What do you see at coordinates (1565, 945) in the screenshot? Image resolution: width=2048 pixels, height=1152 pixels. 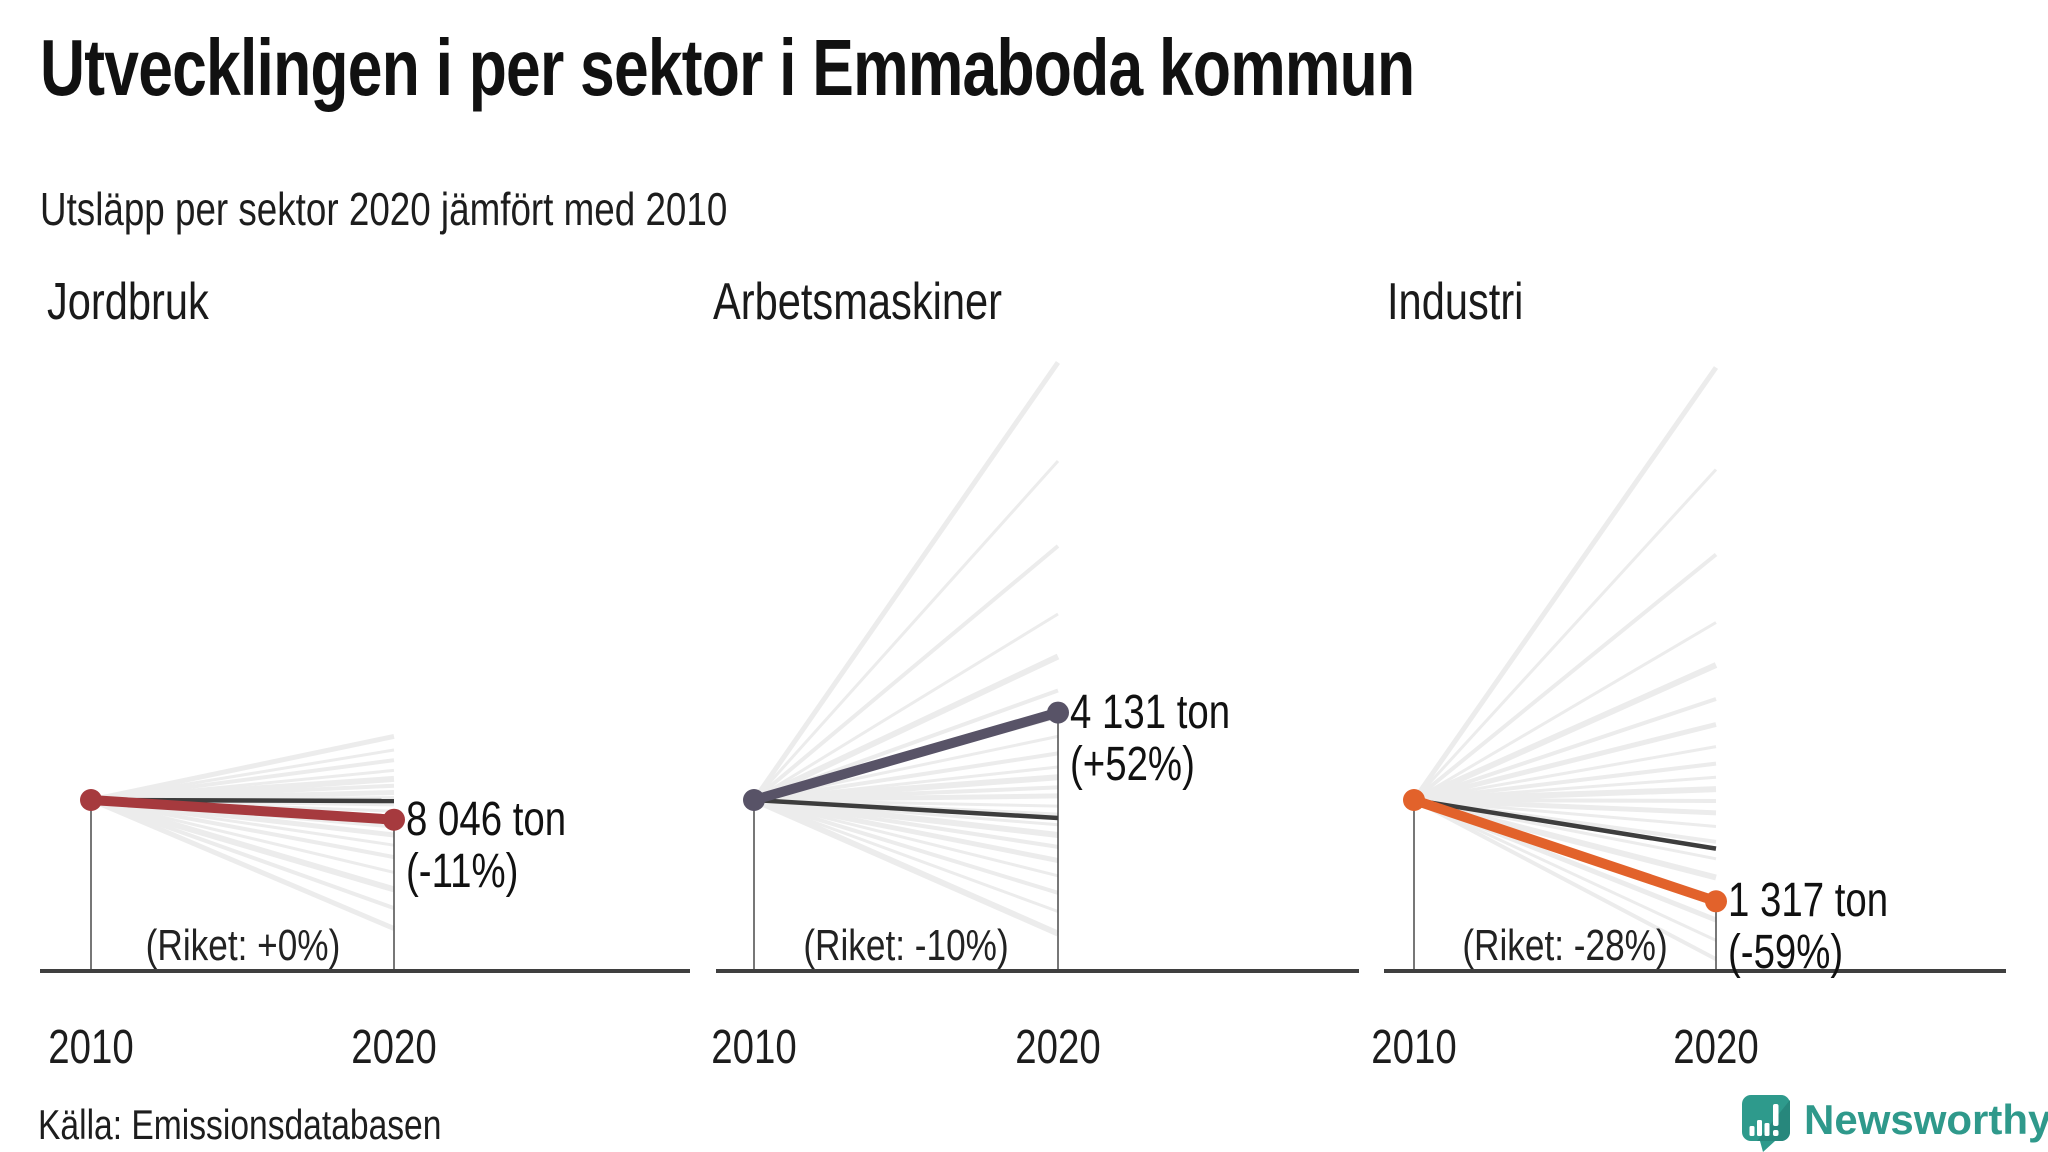 I see `riket-label: (Riket: -28%)` at bounding box center [1565, 945].